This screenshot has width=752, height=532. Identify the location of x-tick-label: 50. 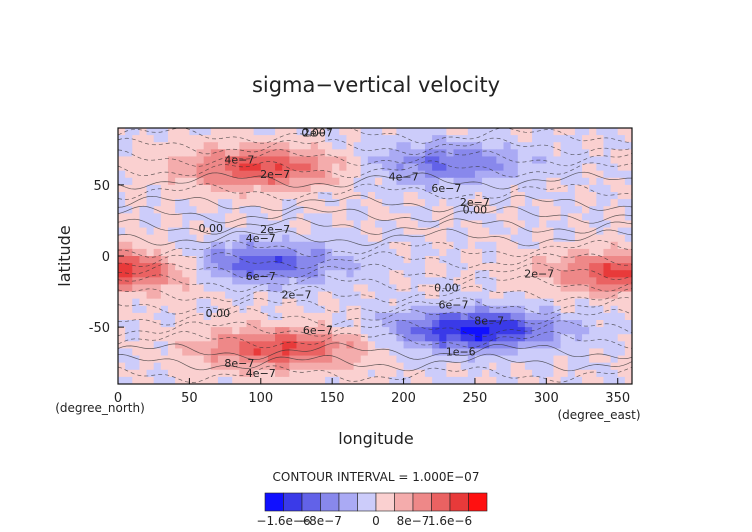
(189, 398).